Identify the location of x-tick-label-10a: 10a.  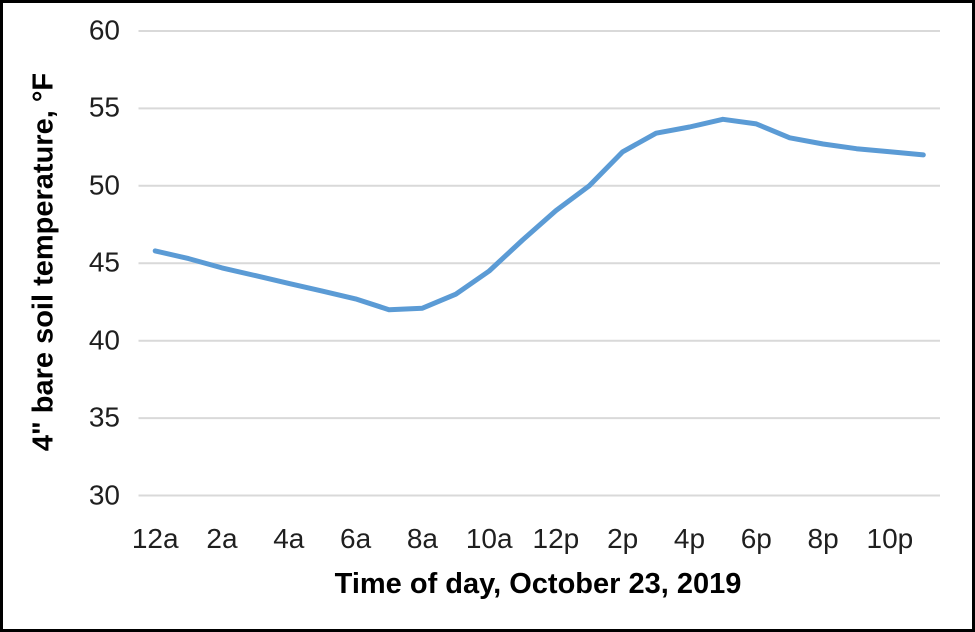
(489, 538).